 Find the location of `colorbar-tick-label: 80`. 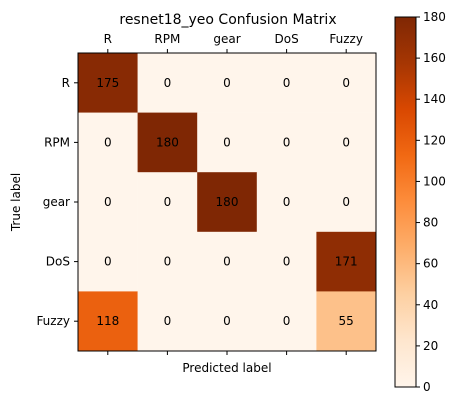

colorbar-tick-label: 80 is located at coordinates (430, 223).